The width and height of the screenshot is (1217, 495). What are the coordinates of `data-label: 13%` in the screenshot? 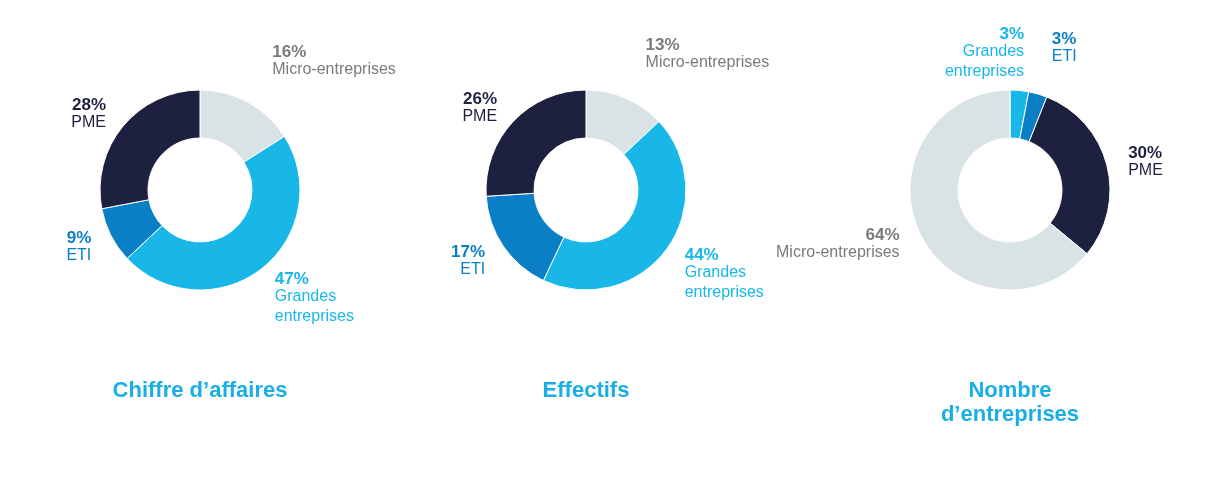 It's located at (662, 45).